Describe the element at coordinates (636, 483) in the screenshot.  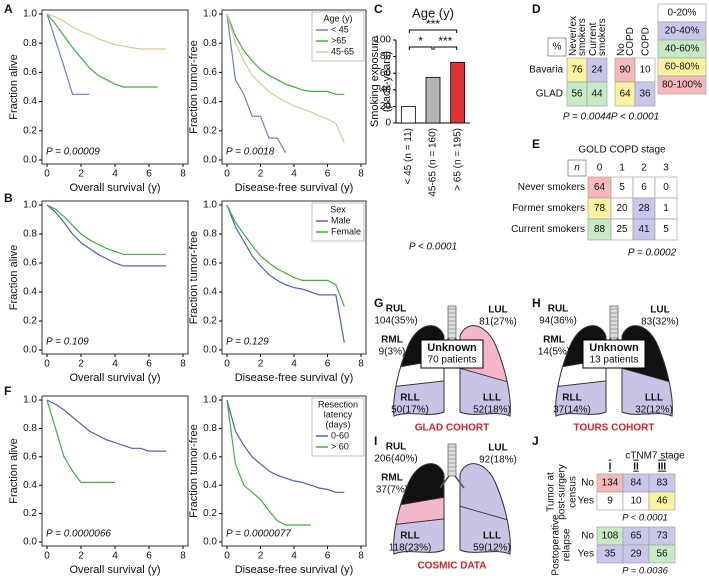
I see `table-cell: 84` at that location.